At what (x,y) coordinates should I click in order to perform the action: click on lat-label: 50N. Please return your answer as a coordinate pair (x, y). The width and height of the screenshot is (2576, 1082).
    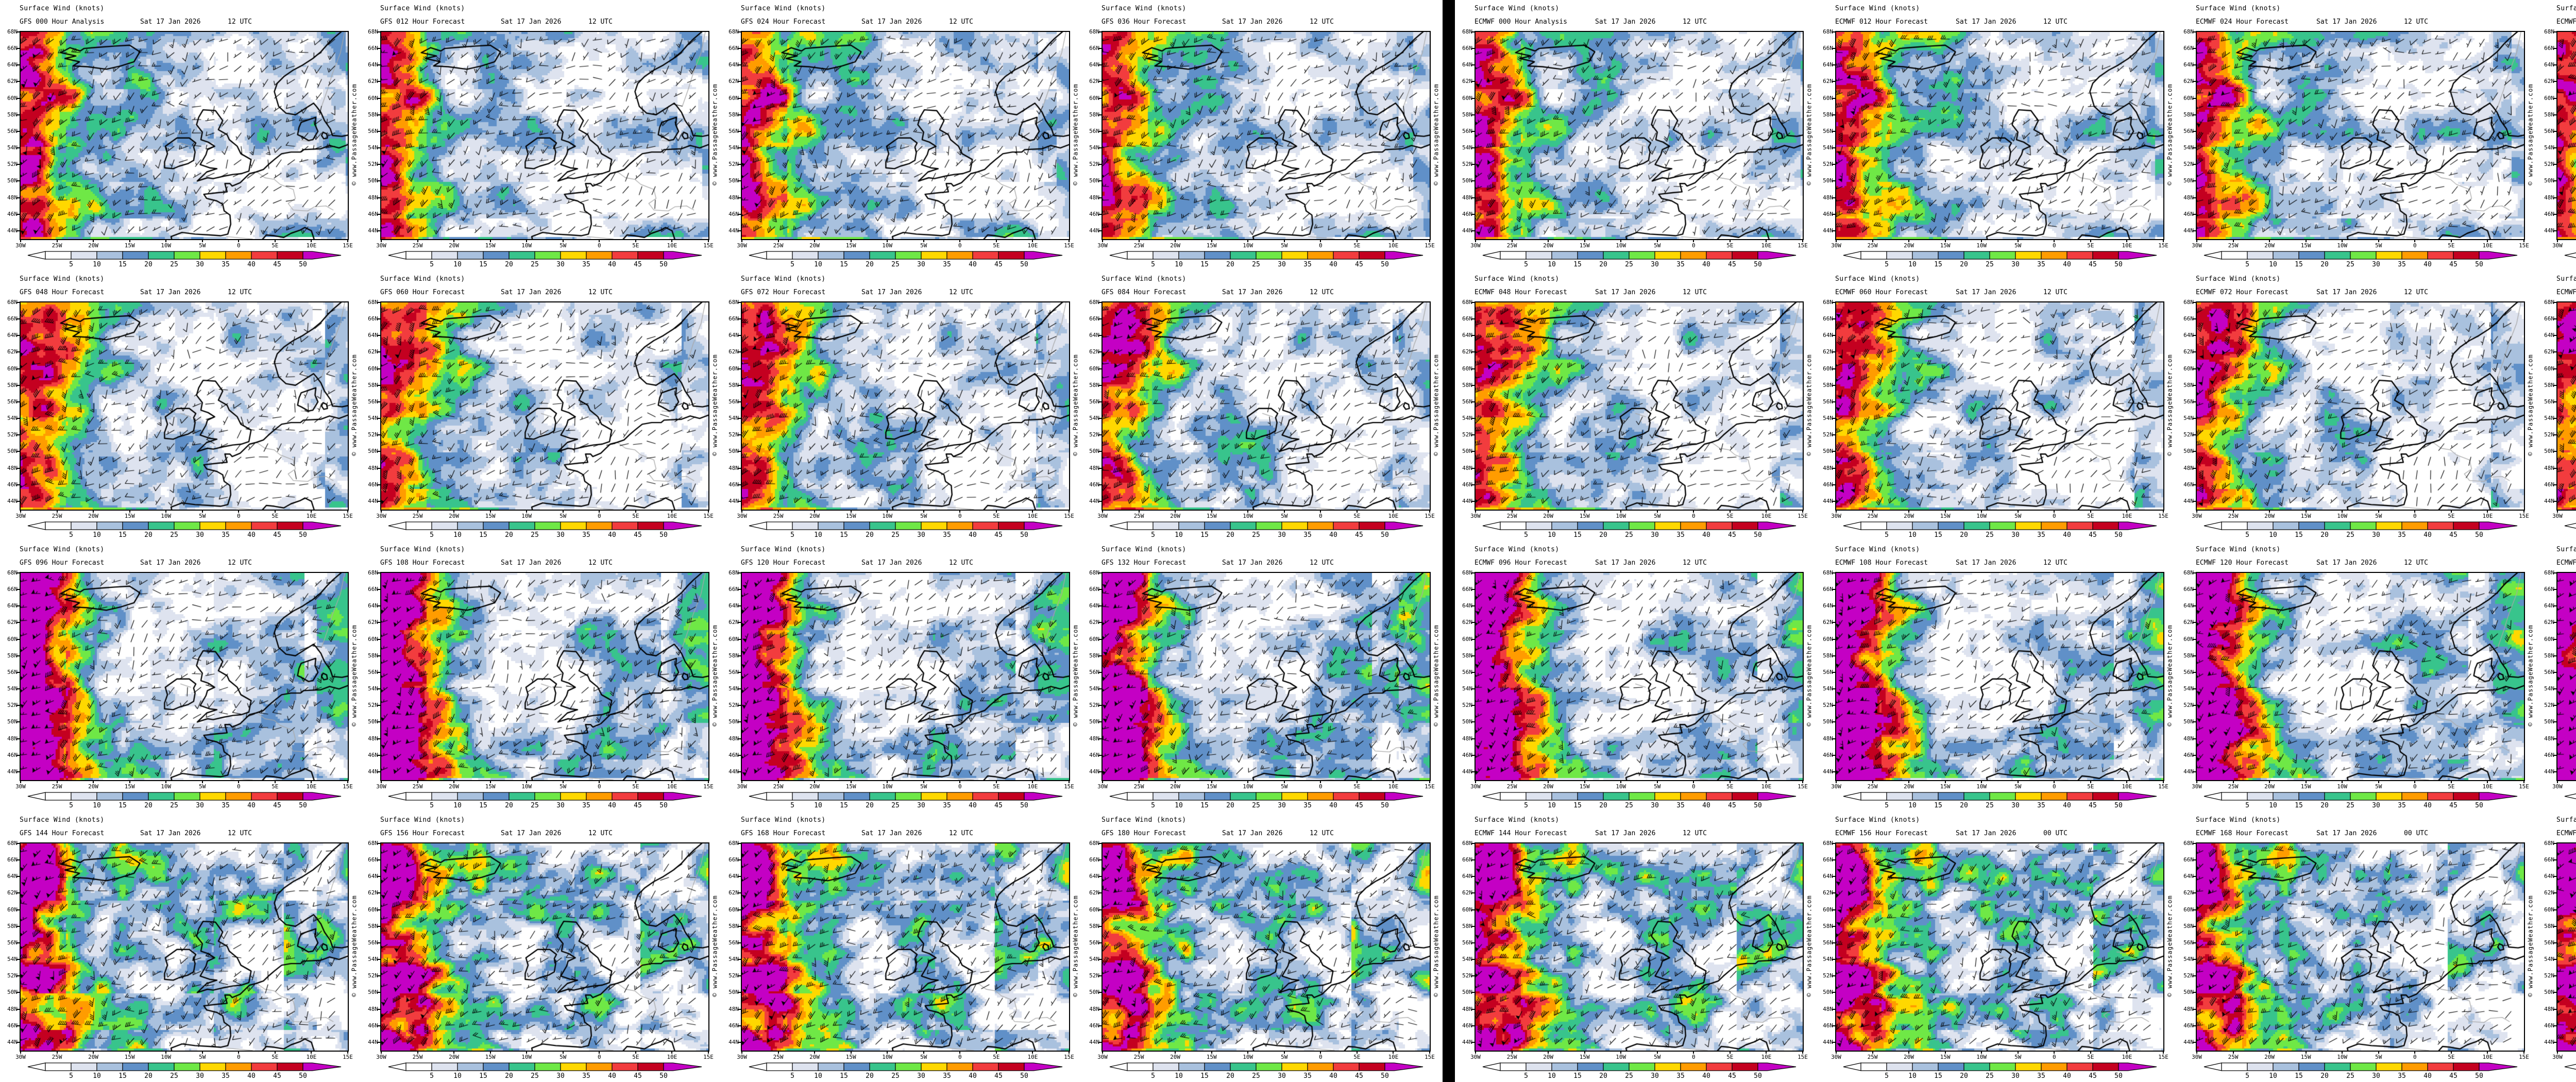
    Looking at the image, I should click on (1467, 993).